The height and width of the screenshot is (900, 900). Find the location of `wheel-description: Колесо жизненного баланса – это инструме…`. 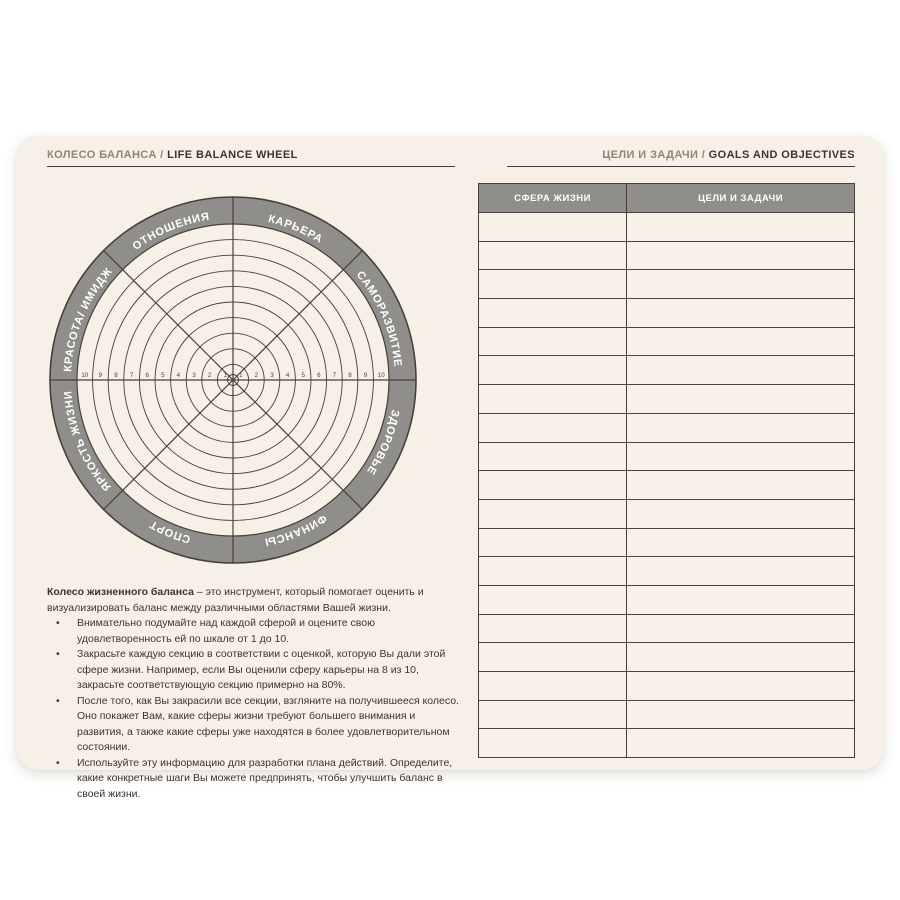

wheel-description: Колесо жизненного баланса – это инструме… is located at coordinates (253, 693).